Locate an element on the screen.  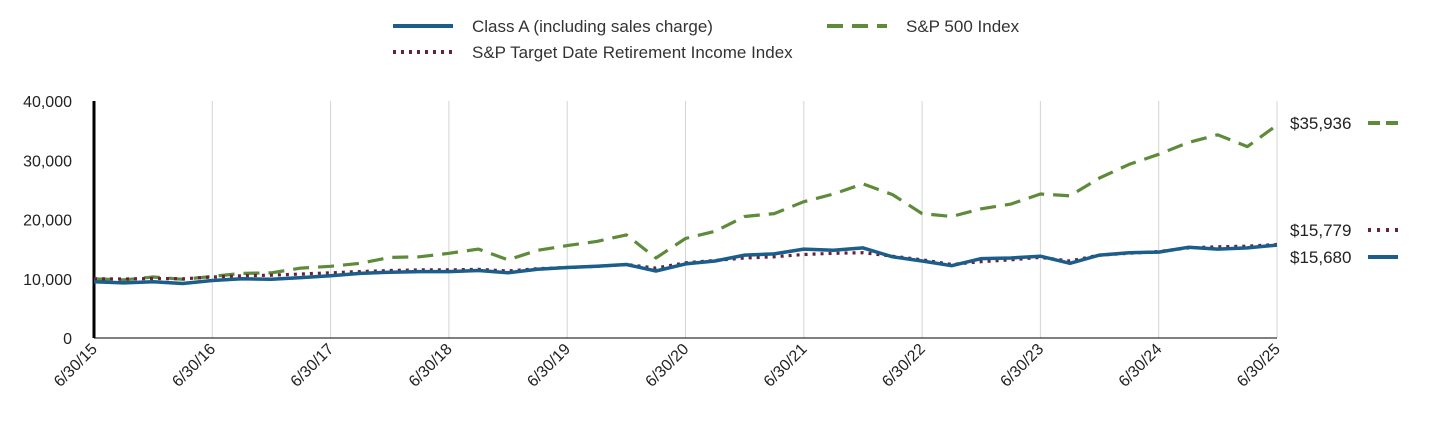
y-axis-tick-labels: 0 10,000 20,000 30,000 40,000 is located at coordinates (47, 221).